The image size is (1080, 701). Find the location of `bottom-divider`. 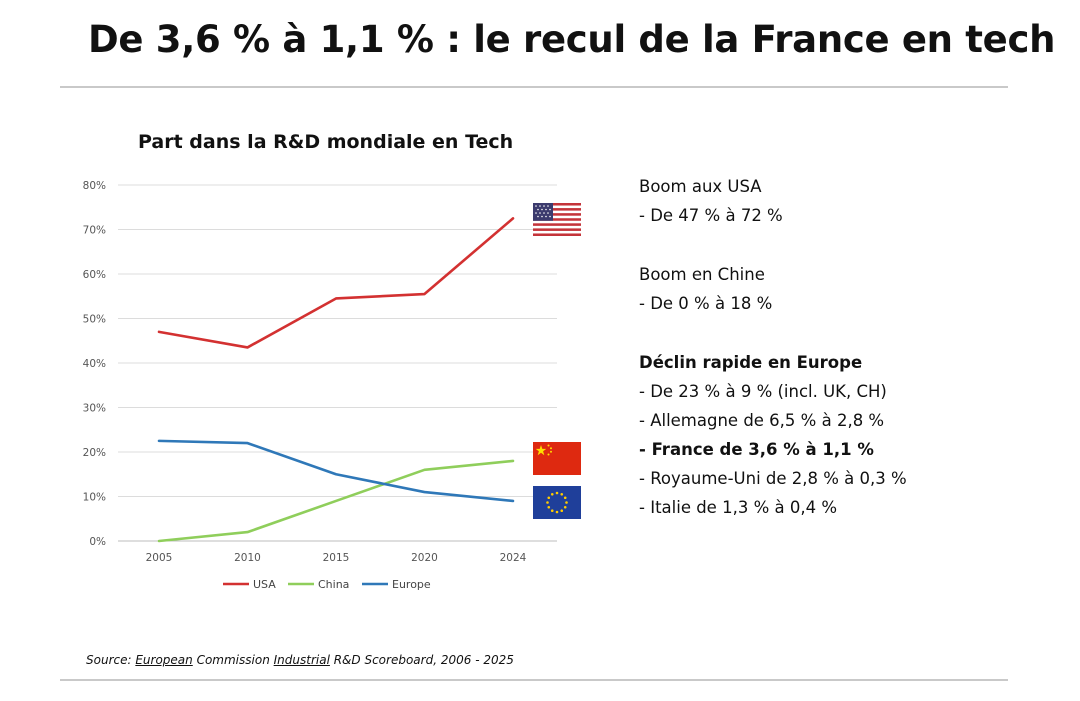

bottom-divider is located at coordinates (534, 680).